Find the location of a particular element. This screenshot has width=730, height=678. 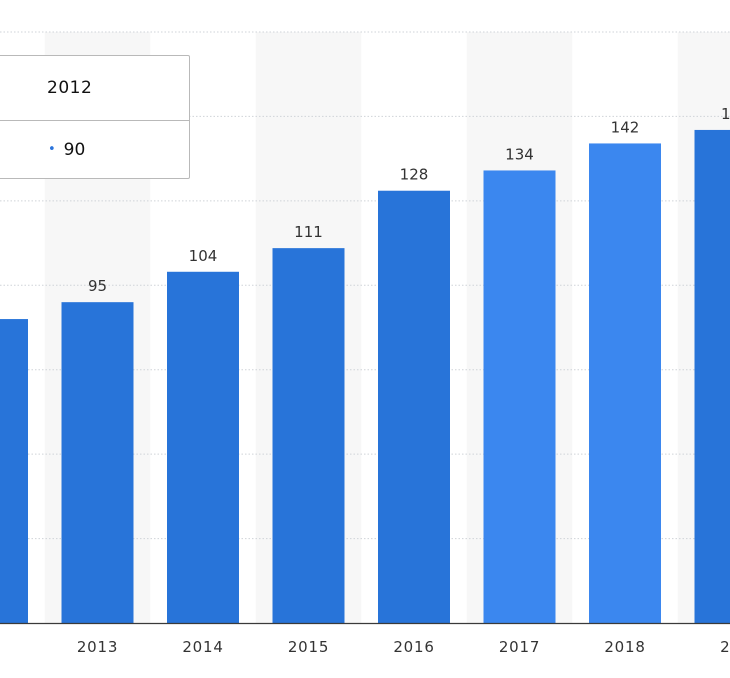

value-label-2013: 95 is located at coordinates (97, 286).